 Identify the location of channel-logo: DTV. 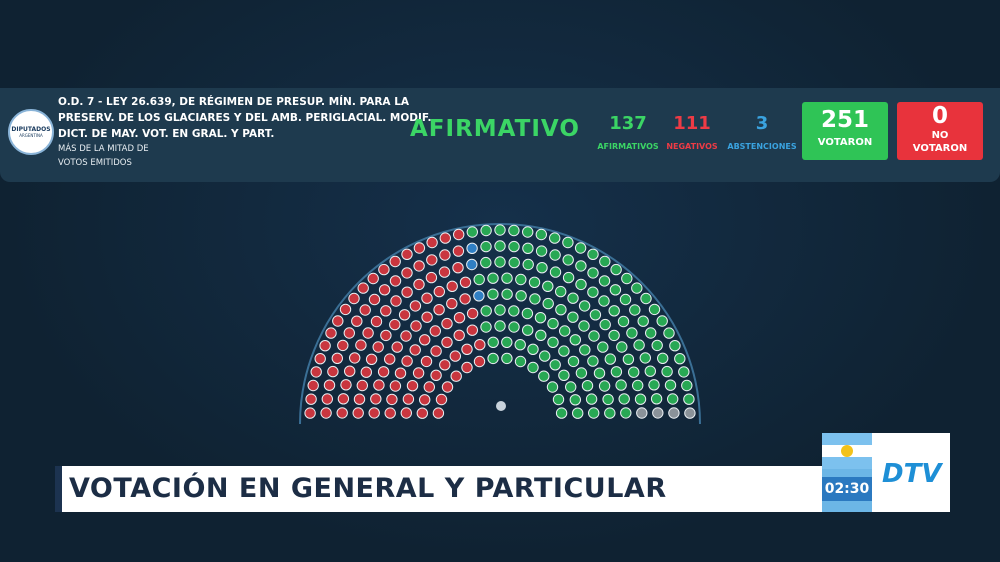
(912, 474).